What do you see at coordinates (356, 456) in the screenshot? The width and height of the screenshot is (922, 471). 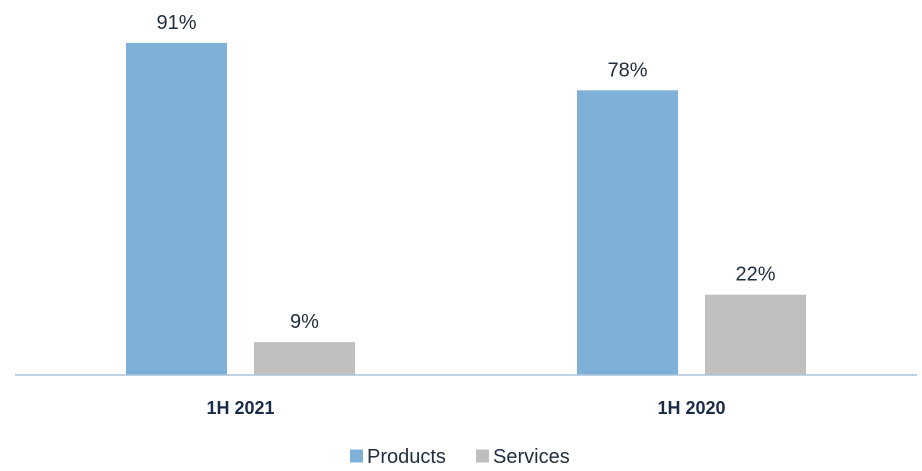 I see `legend-swatch-products` at bounding box center [356, 456].